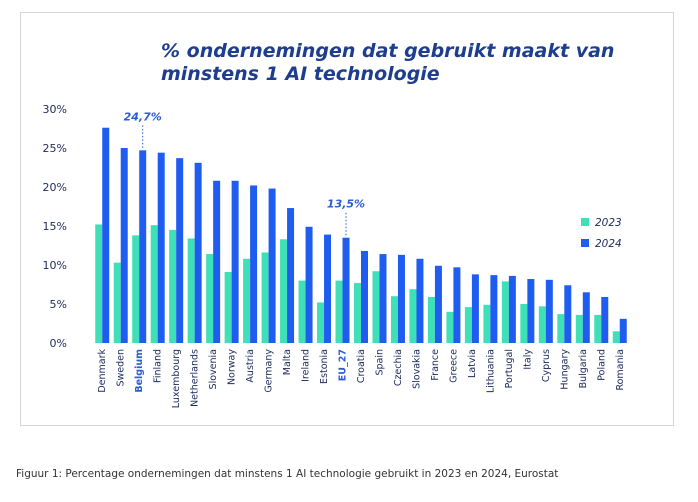  What do you see at coordinates (265, 297) in the screenshot?
I see `bar-2023-germany` at bounding box center [265, 297].